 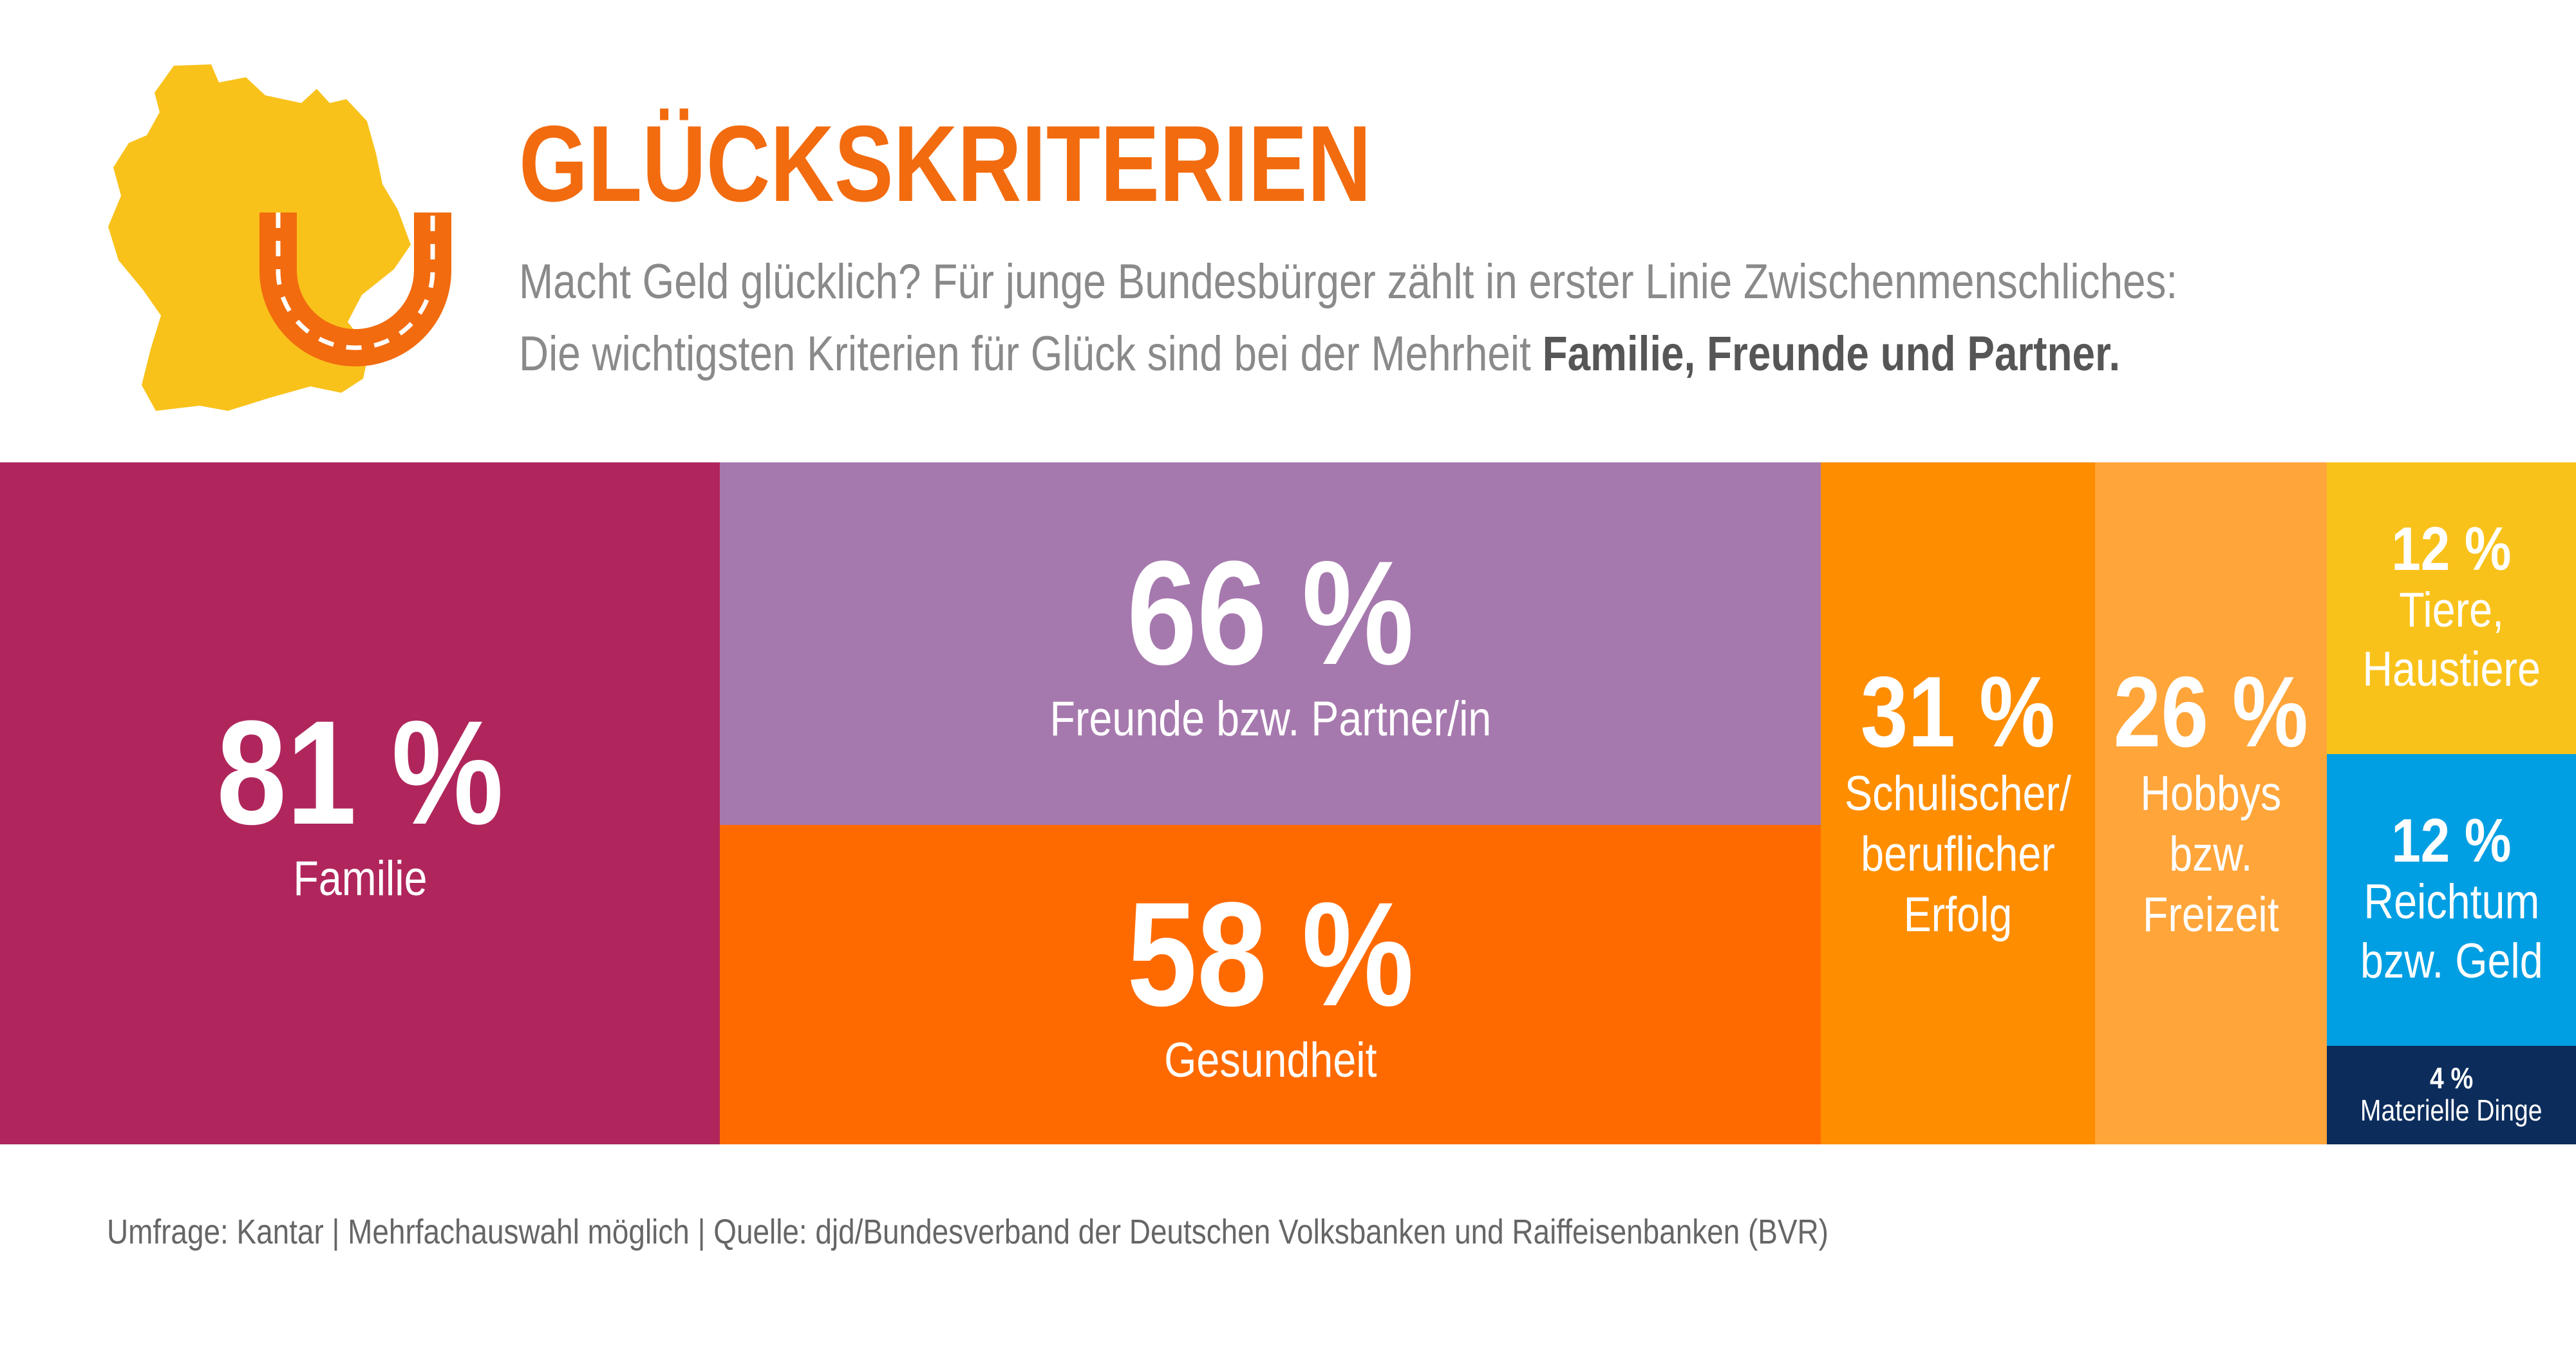 I want to click on hero-illustration, so click(x=279, y=237).